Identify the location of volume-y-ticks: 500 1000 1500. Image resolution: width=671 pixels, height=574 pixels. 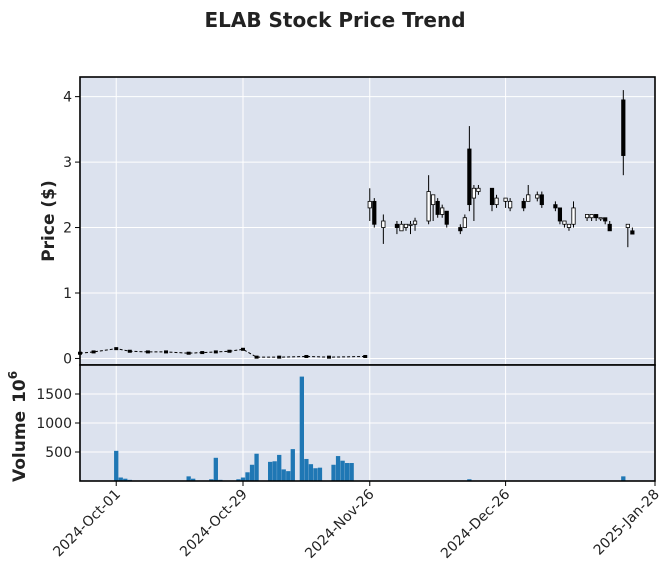
(58, 424).